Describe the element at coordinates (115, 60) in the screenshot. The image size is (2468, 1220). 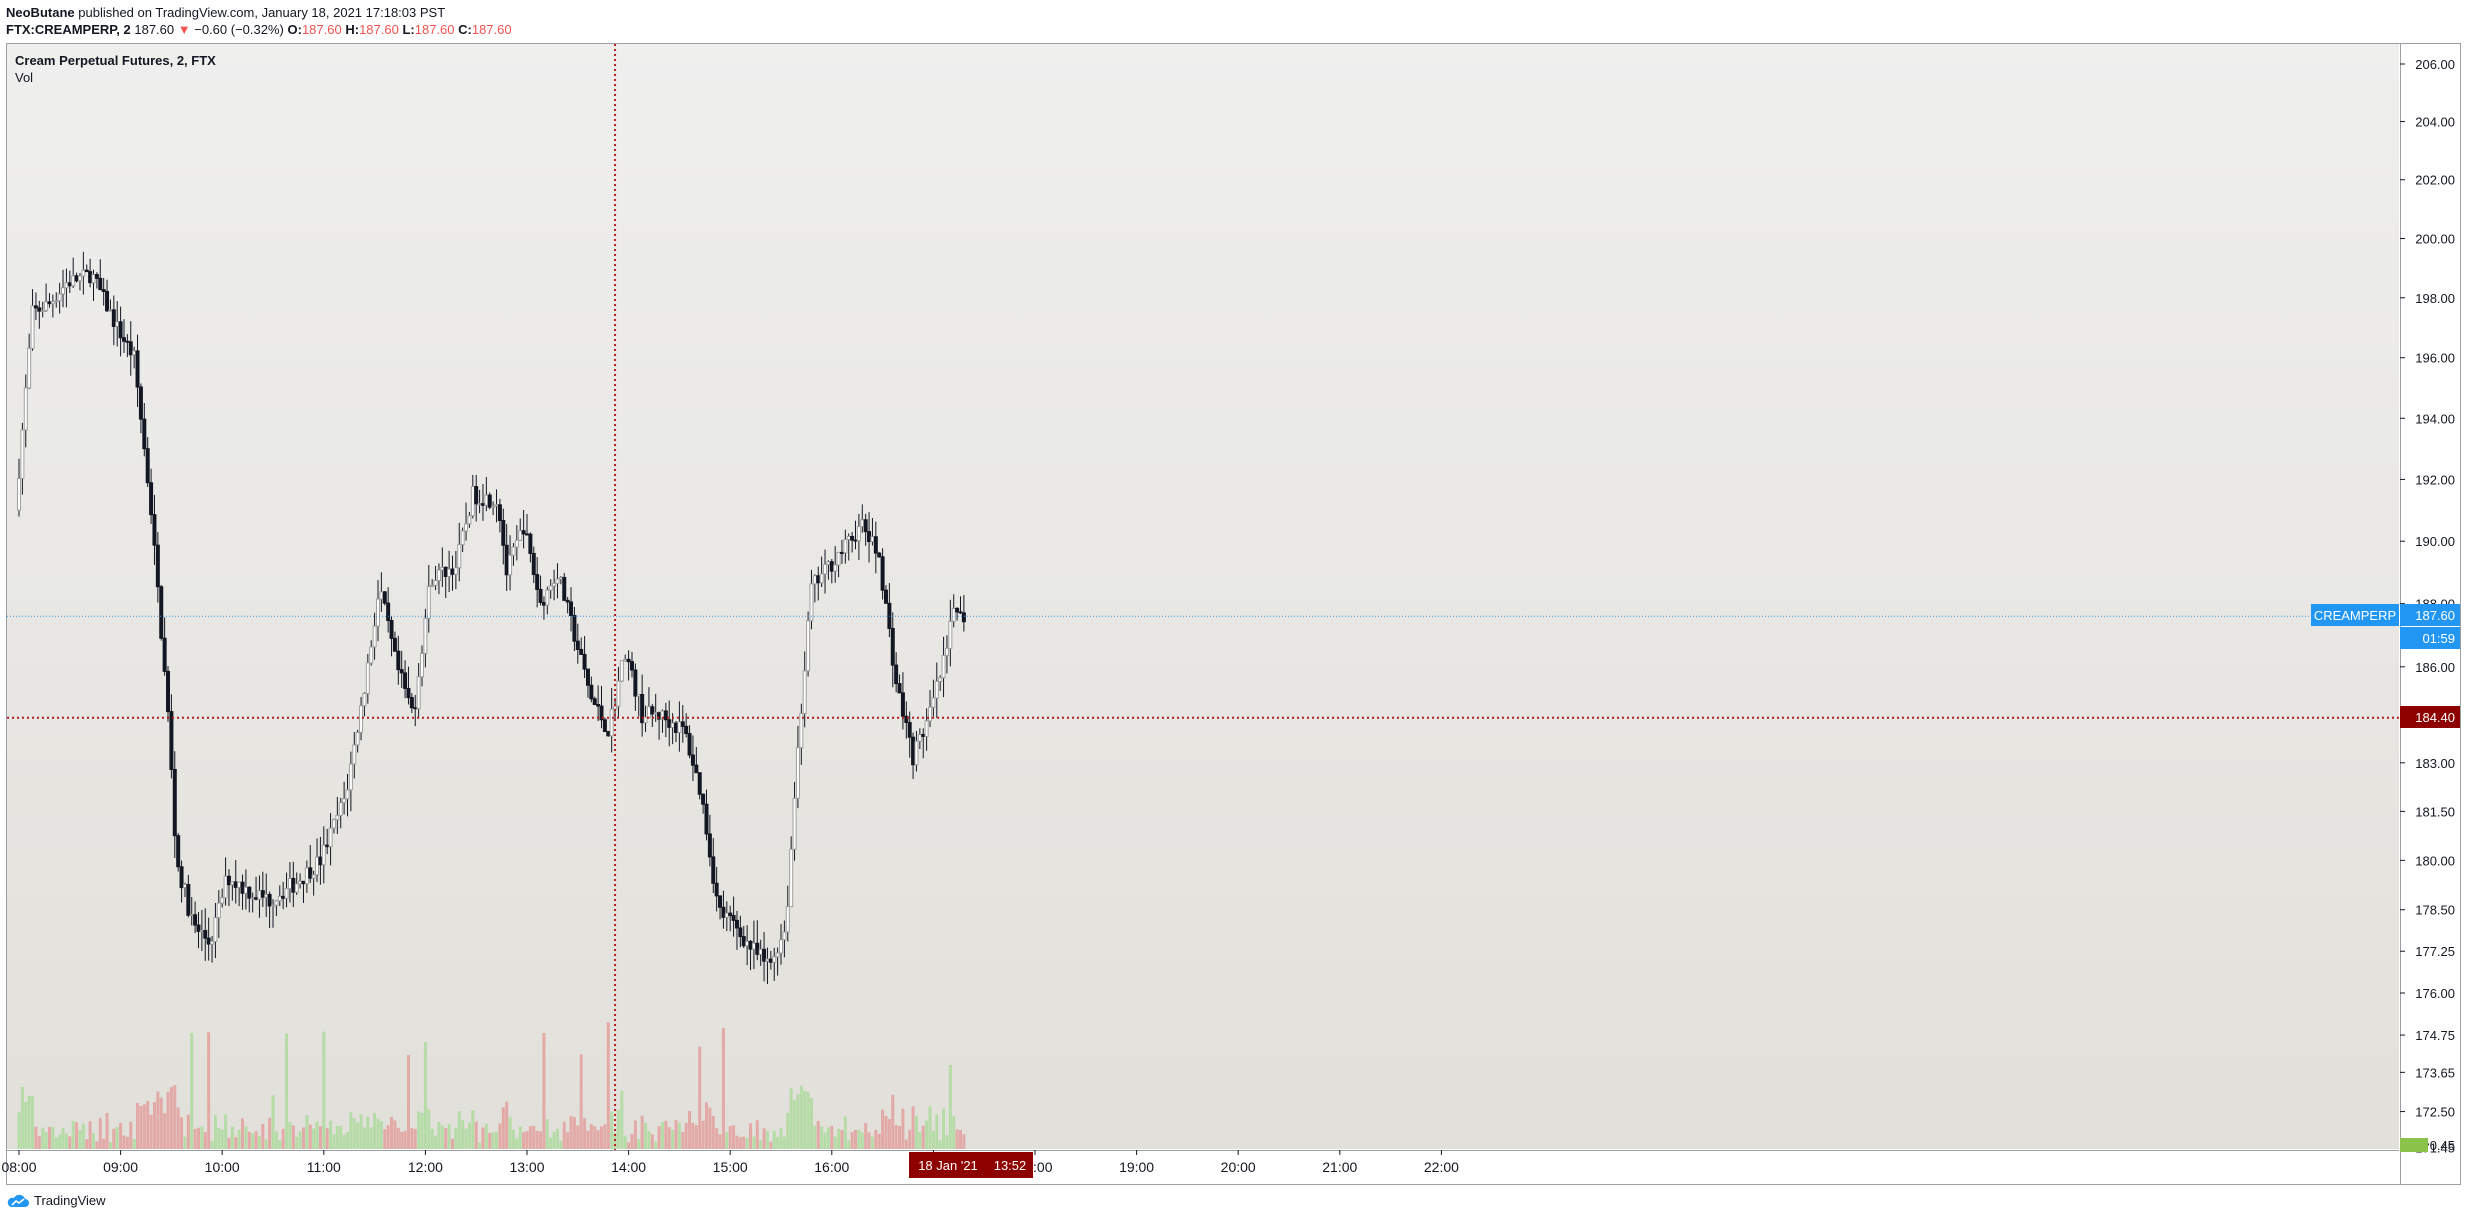
I see `series-title: Cream Perpetual Futures, 2, FTX` at that location.